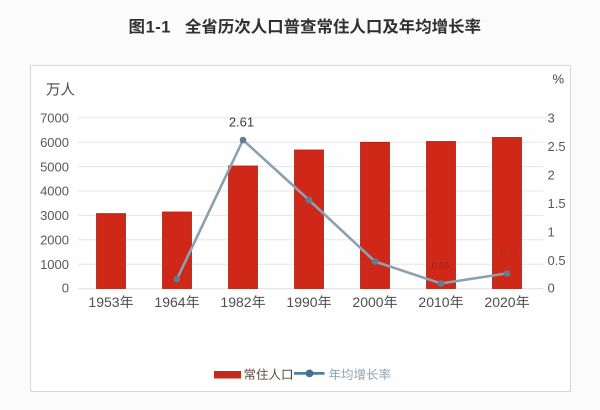  What do you see at coordinates (235, 302) in the screenshot?
I see `svg-text: 1982` at bounding box center [235, 302].